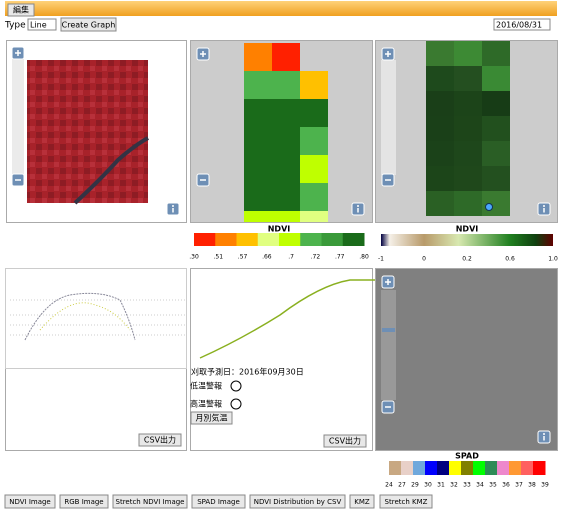 The height and width of the screenshot is (515, 567). Describe the element at coordinates (42, 24) in the screenshot. I see `type-select` at that location.